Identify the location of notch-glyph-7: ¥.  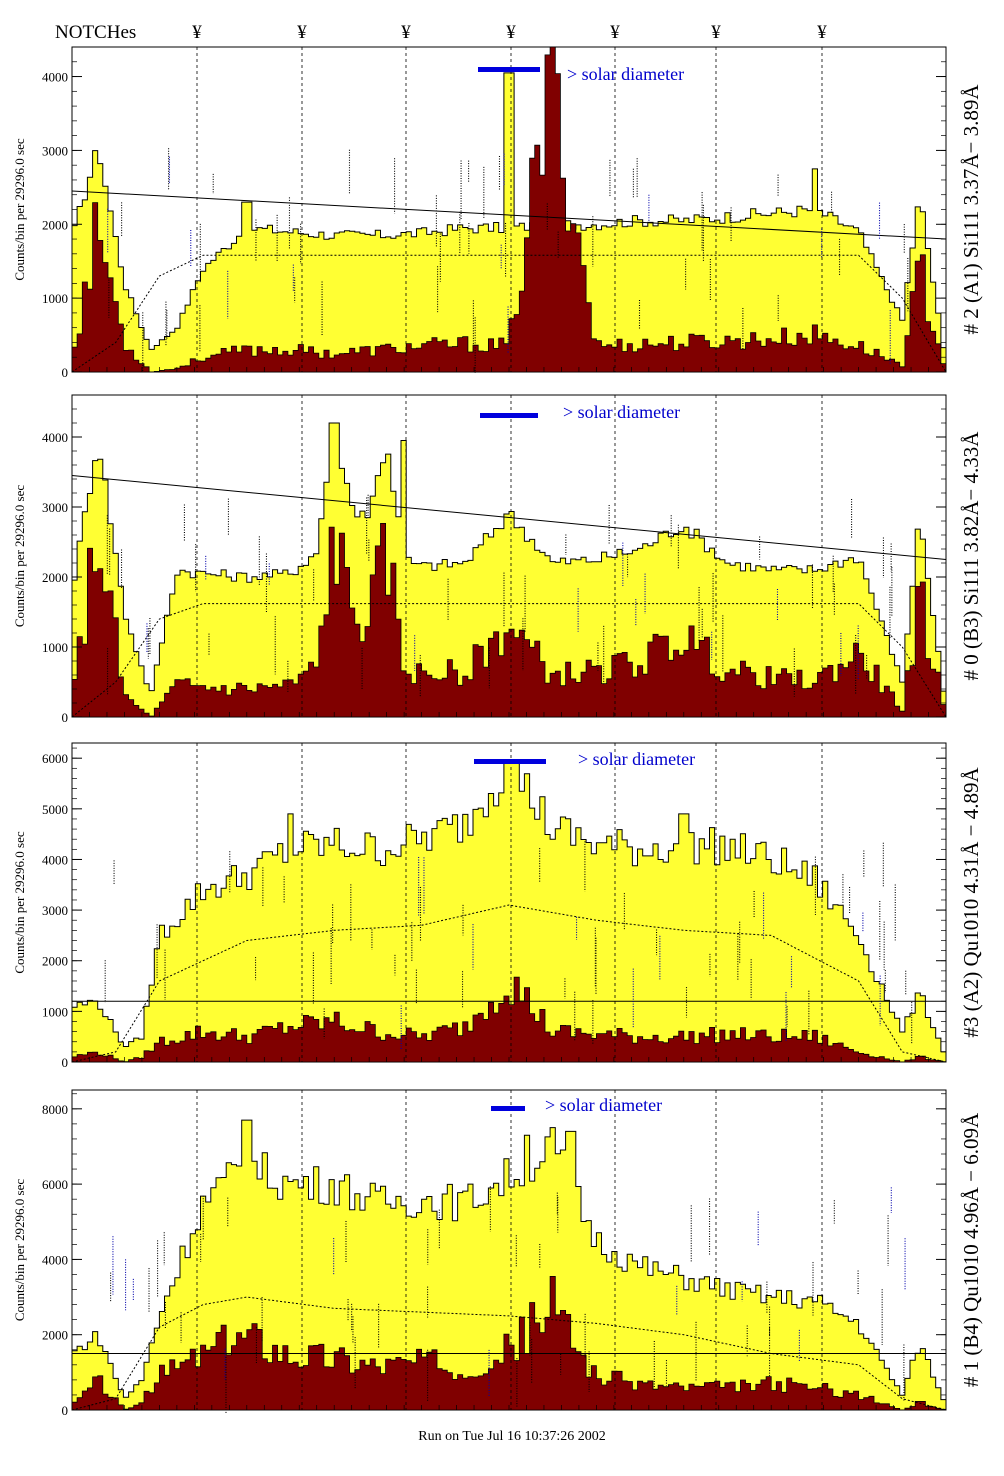
(822, 32).